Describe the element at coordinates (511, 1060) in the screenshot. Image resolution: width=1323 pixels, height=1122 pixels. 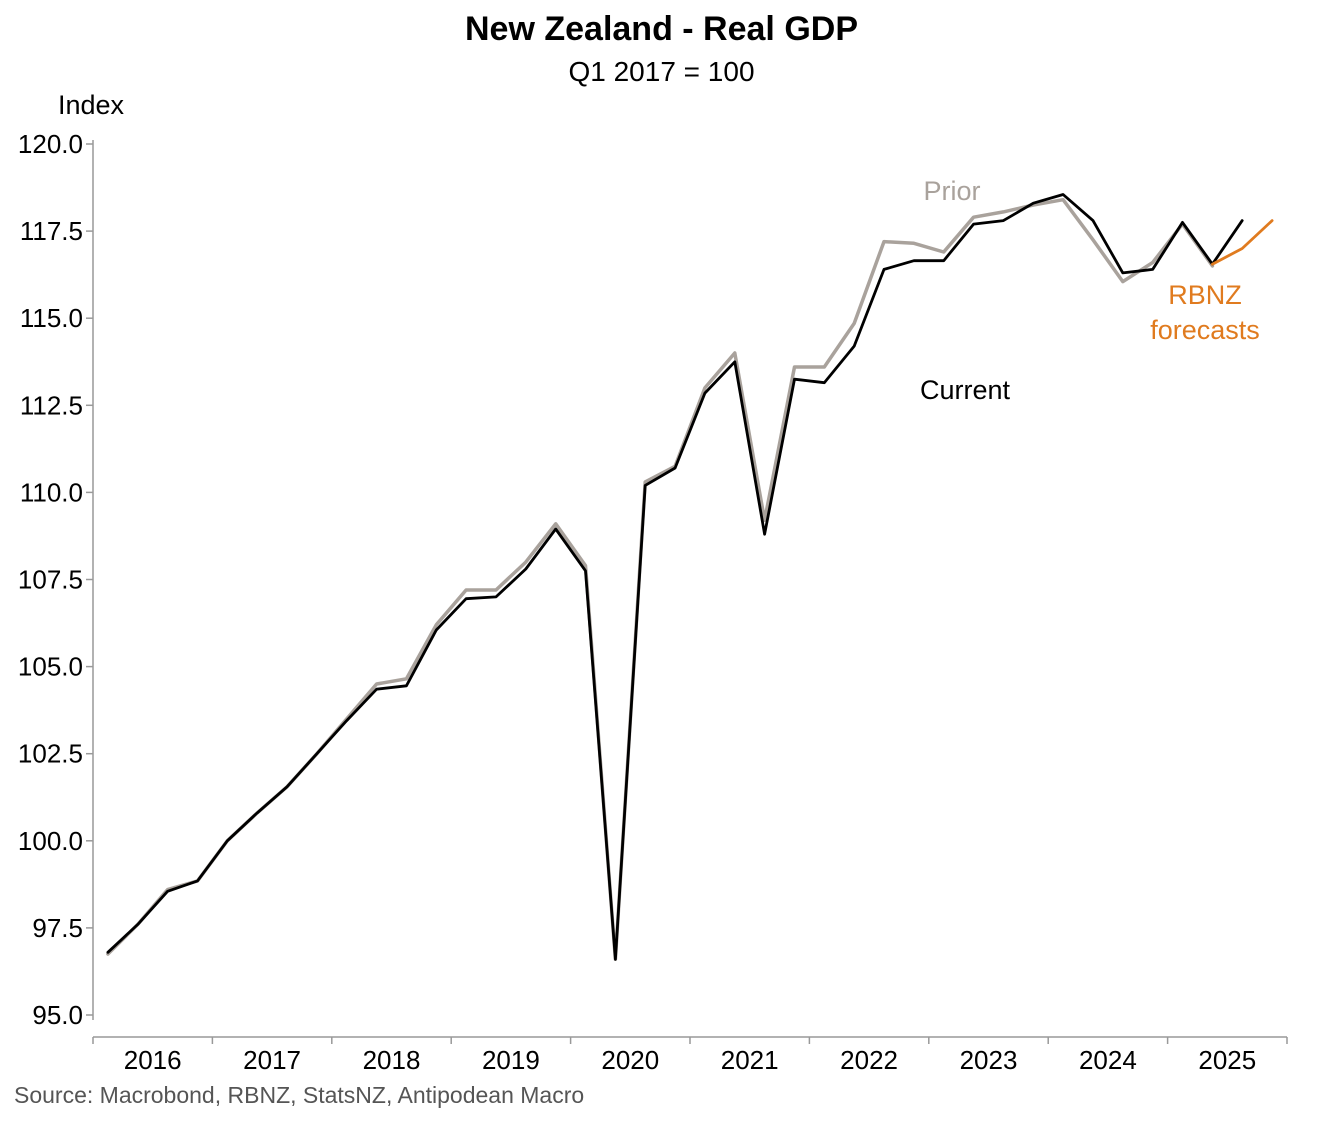
I see `x-tick-label: 2019` at that location.